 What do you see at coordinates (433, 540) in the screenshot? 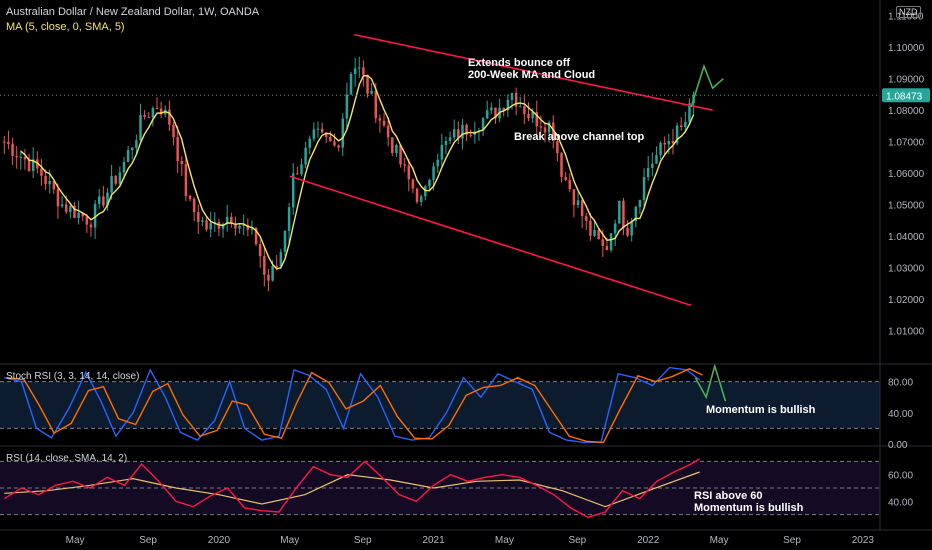
I see `time-axis-tick: 2021` at bounding box center [433, 540].